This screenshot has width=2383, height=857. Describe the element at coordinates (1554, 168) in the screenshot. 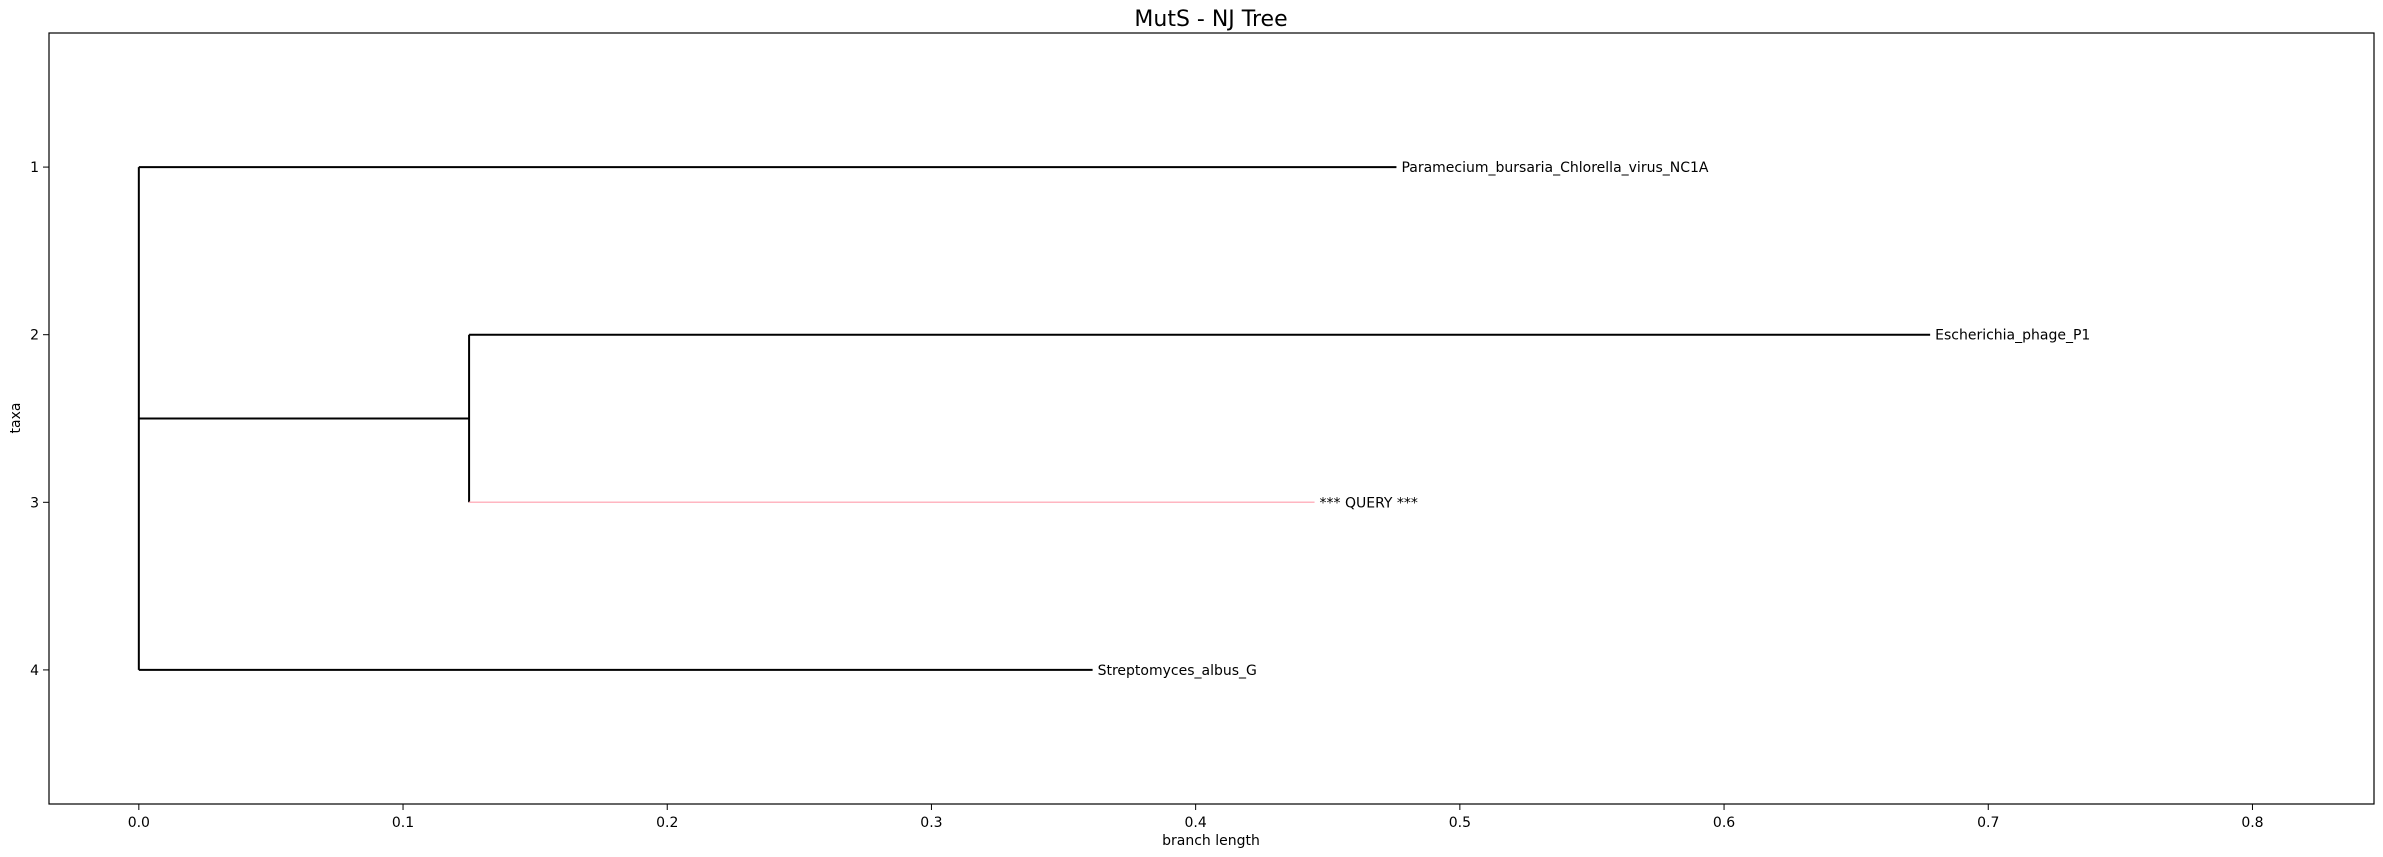

I see `leaf-label-1: Paramecium_bursaria_Chlorella_virus_NC1A` at that location.